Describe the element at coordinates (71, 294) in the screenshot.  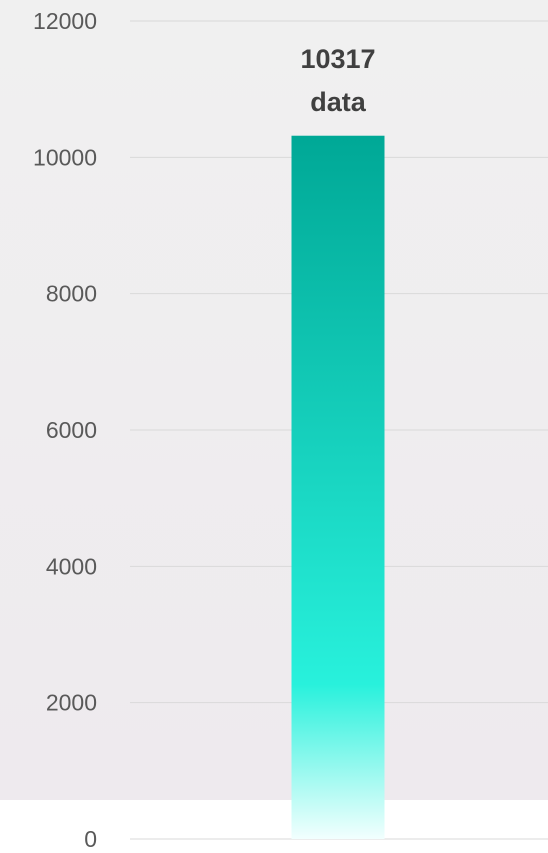
I see `y-tick-label: 8000` at that location.